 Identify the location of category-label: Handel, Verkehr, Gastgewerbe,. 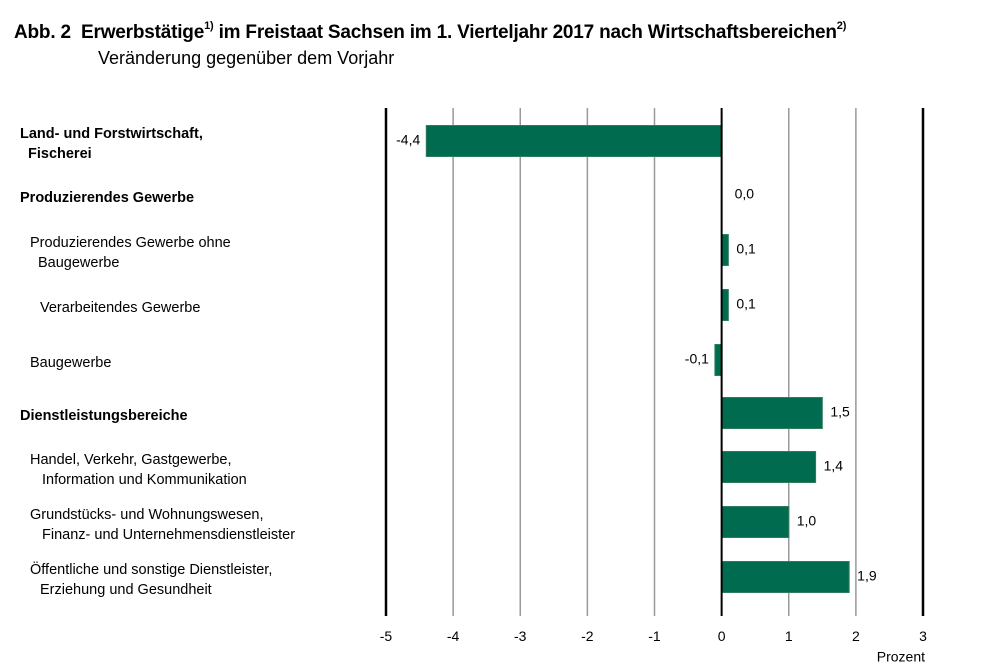
(131, 460).